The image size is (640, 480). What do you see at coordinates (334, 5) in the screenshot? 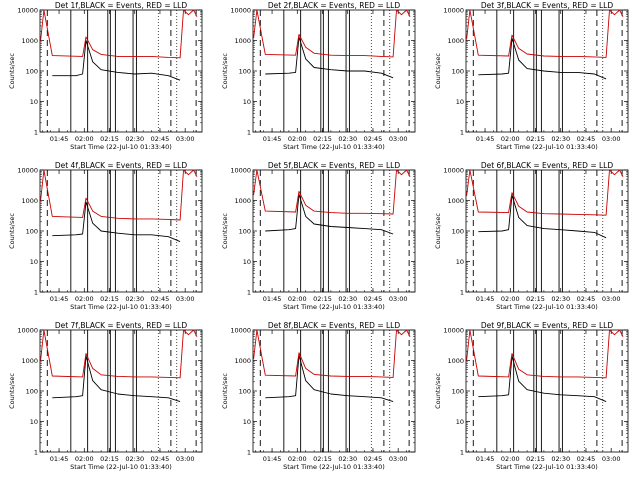
I see `chart-title: Det 2f,BLACK = Events, RED = LLD` at bounding box center [334, 5].